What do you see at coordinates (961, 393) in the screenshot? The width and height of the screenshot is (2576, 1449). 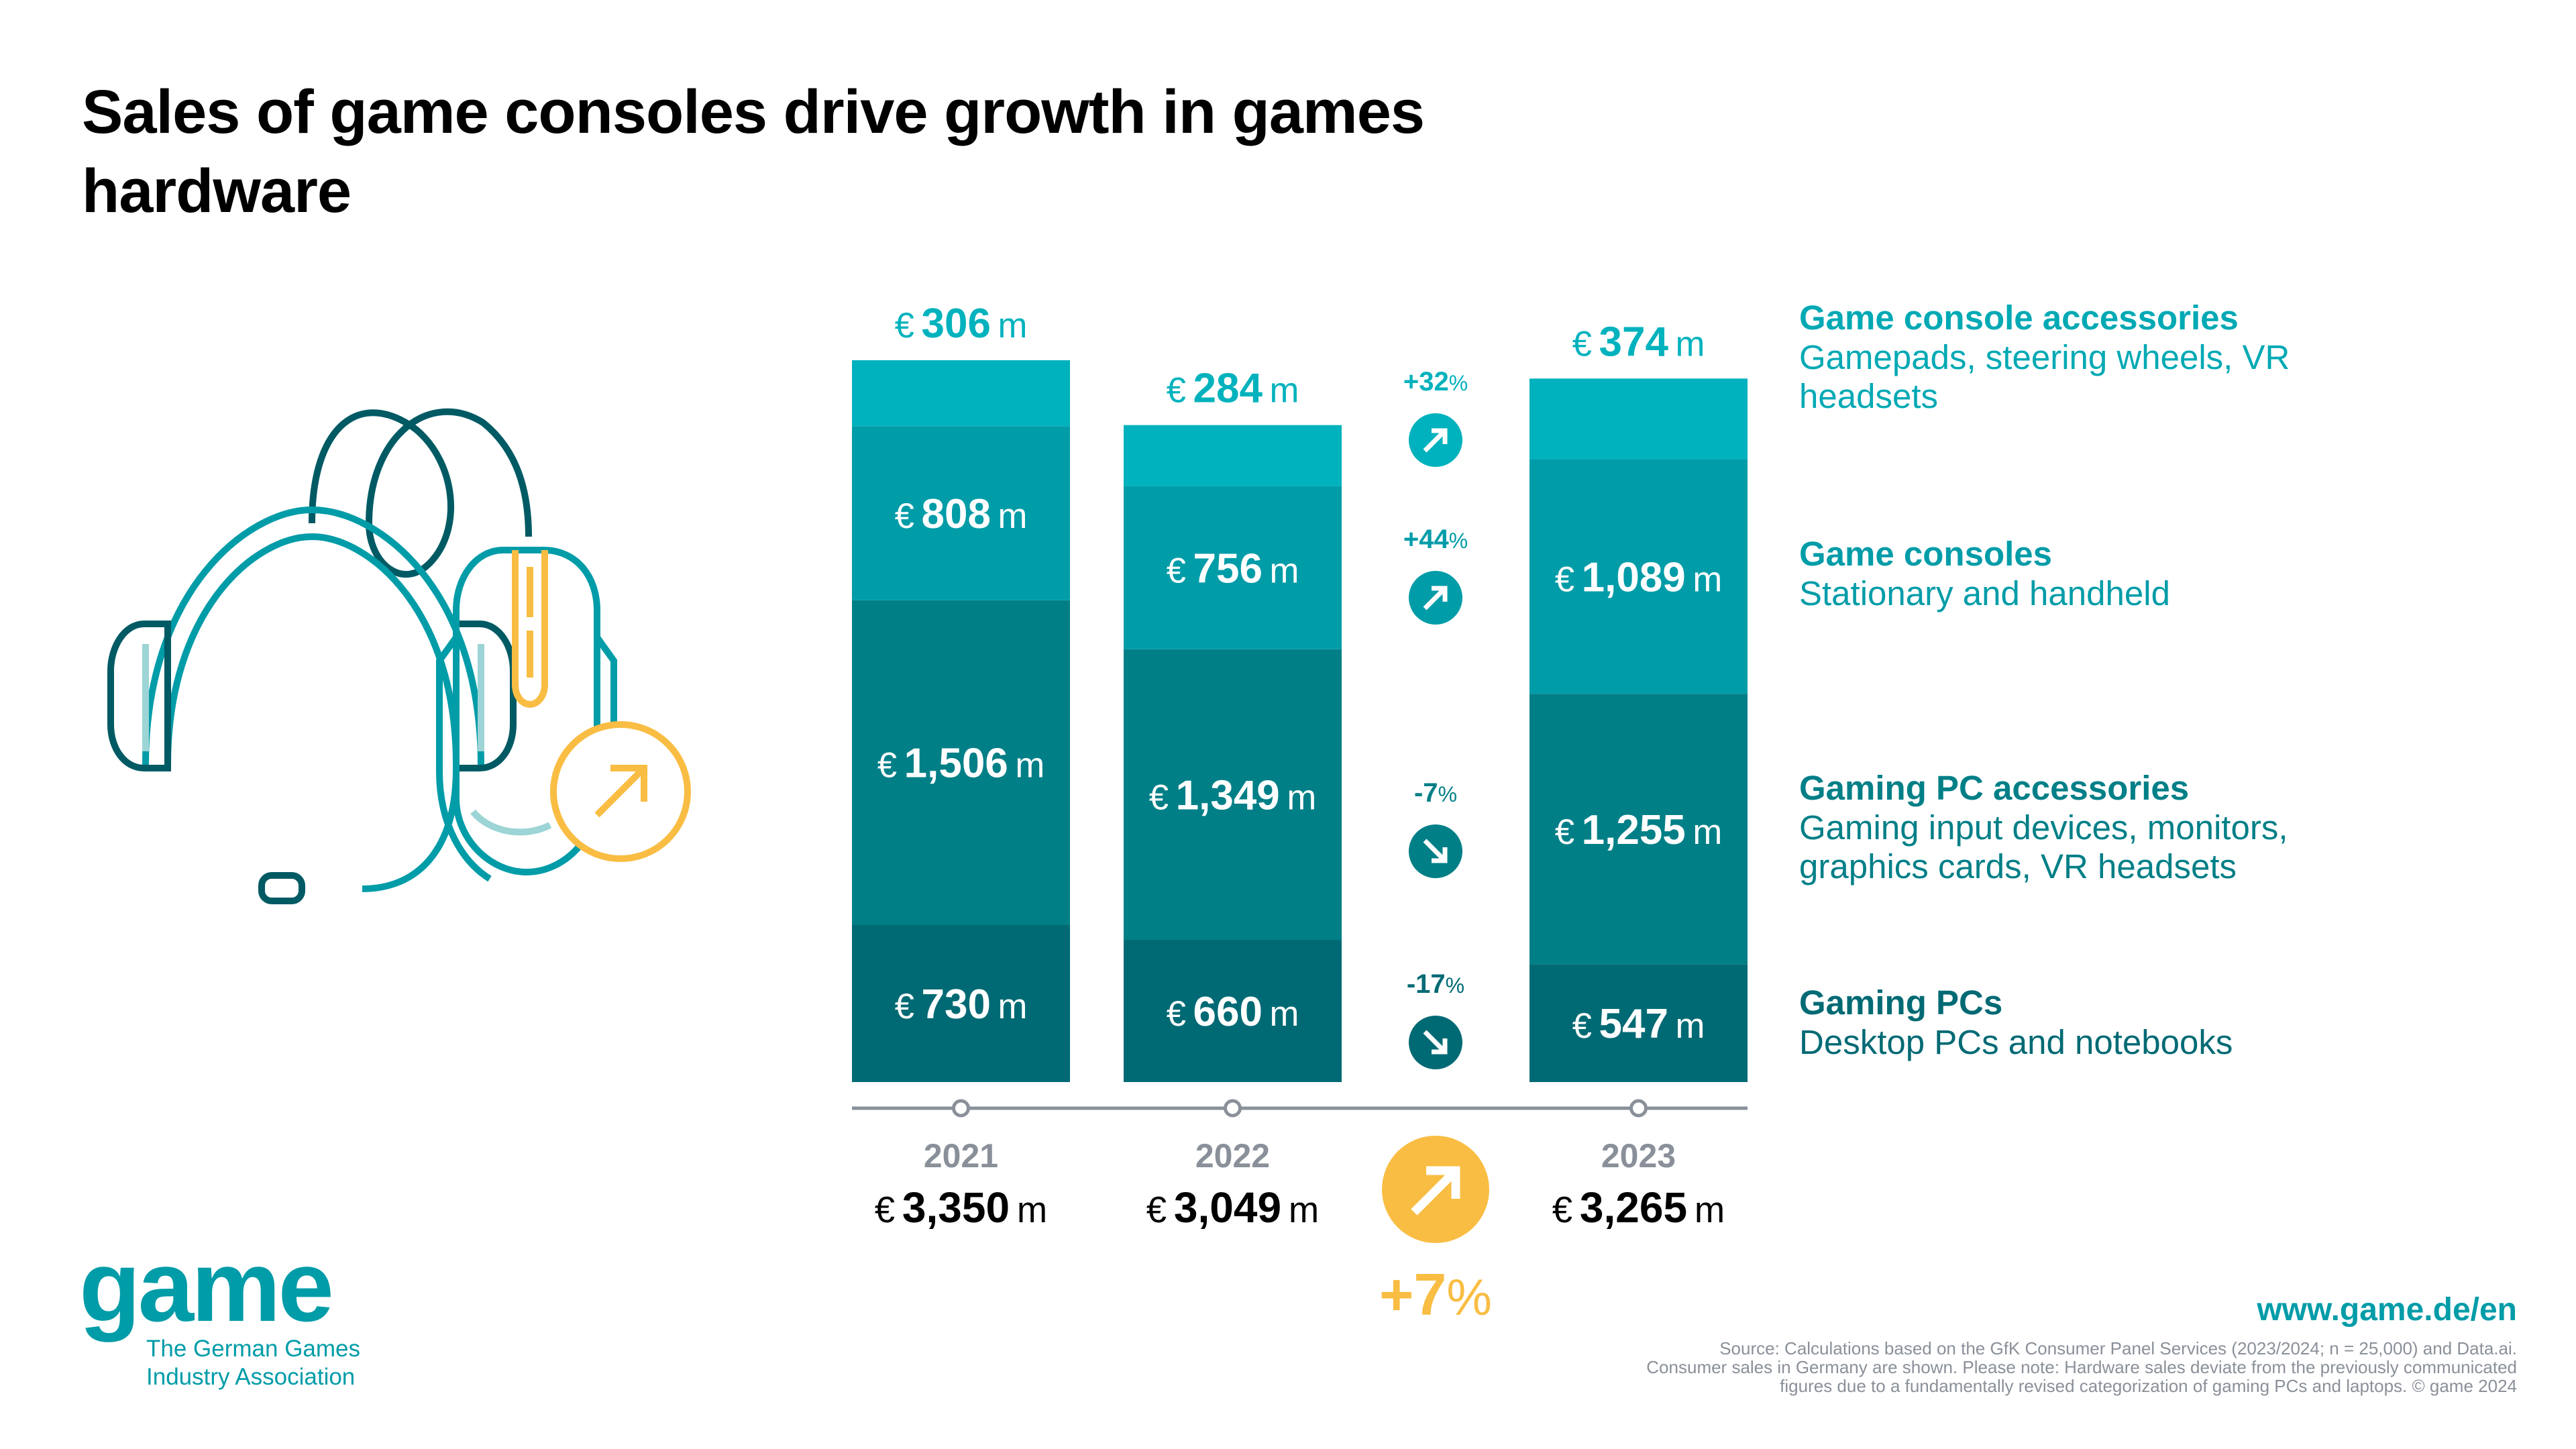 I see `bar-segment-2021-game-console-accessories` at bounding box center [961, 393].